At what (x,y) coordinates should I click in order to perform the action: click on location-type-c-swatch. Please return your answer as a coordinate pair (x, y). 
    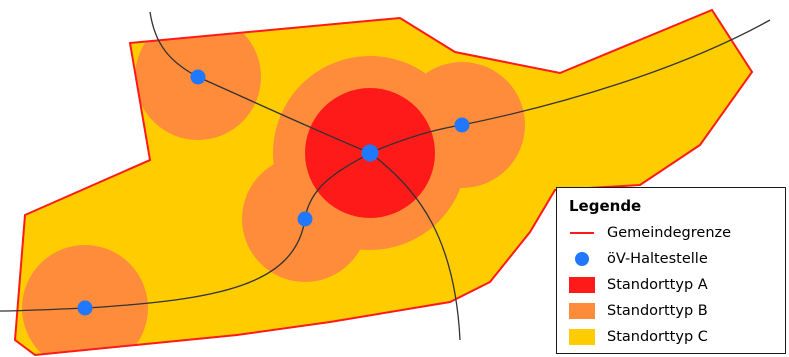
    Looking at the image, I should click on (582, 337).